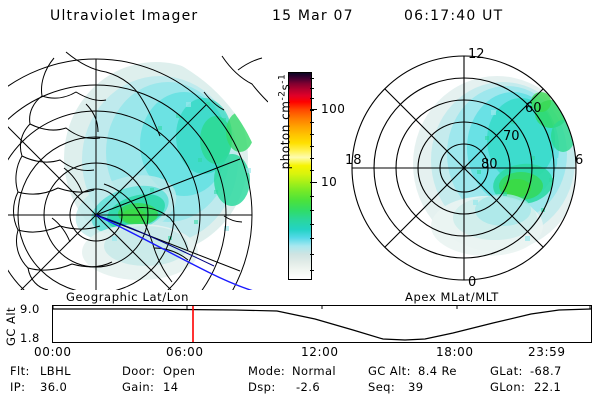 Image resolution: width=600 pixels, height=400 pixels. What do you see at coordinates (579, 160) in the screenshot?
I see `mlt-label-6: 6` at bounding box center [579, 160].